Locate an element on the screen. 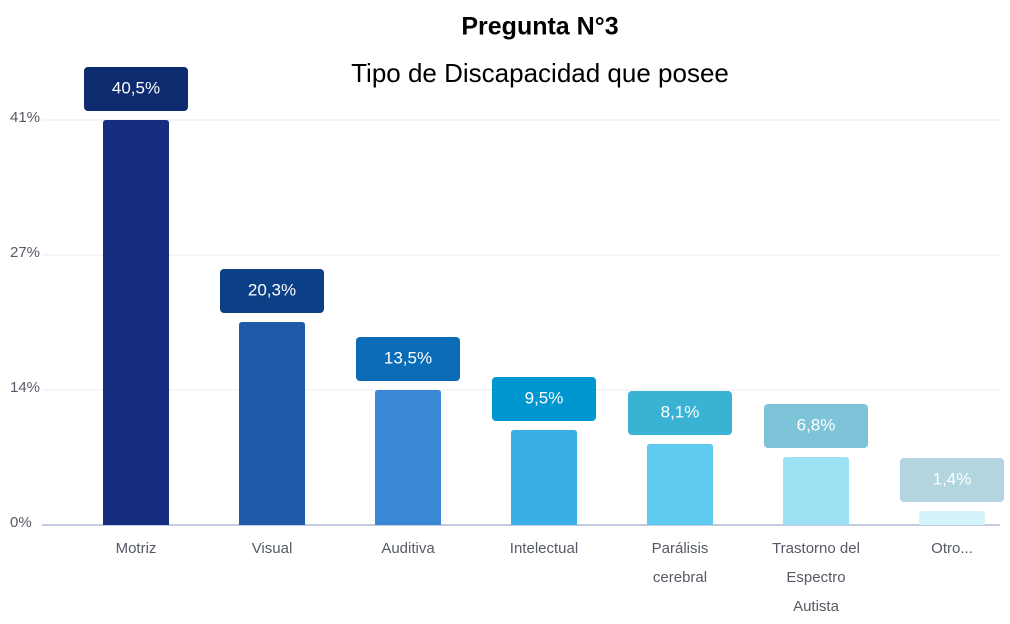  x-tick-label: Visual is located at coordinates (272, 548).